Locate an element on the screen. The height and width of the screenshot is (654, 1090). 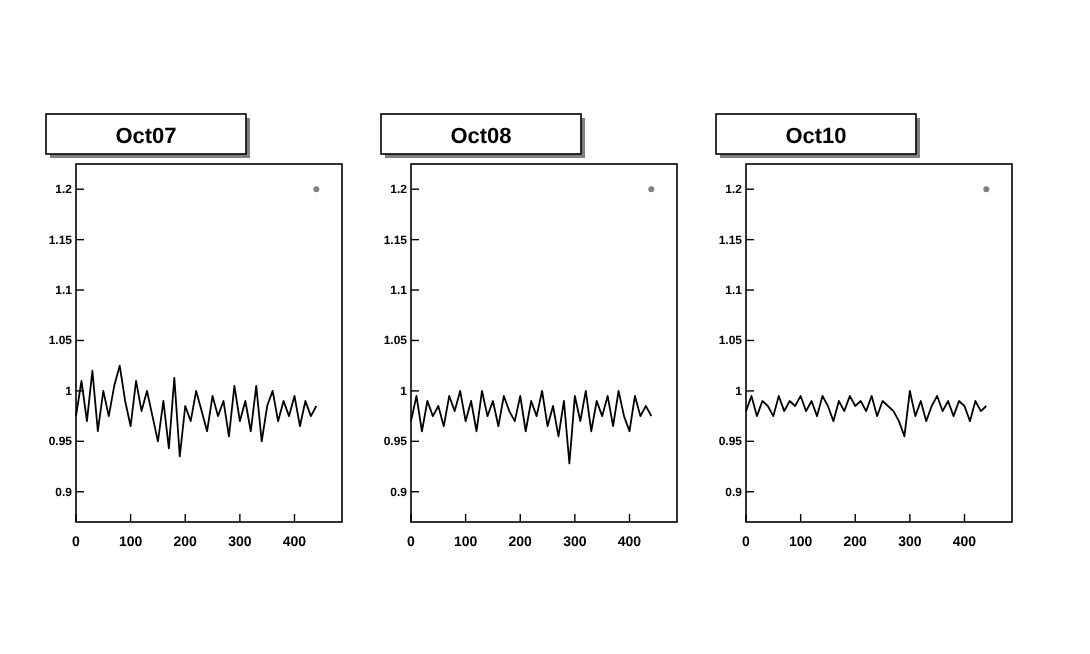
chart-title: Oct08 is located at coordinates (481, 137).